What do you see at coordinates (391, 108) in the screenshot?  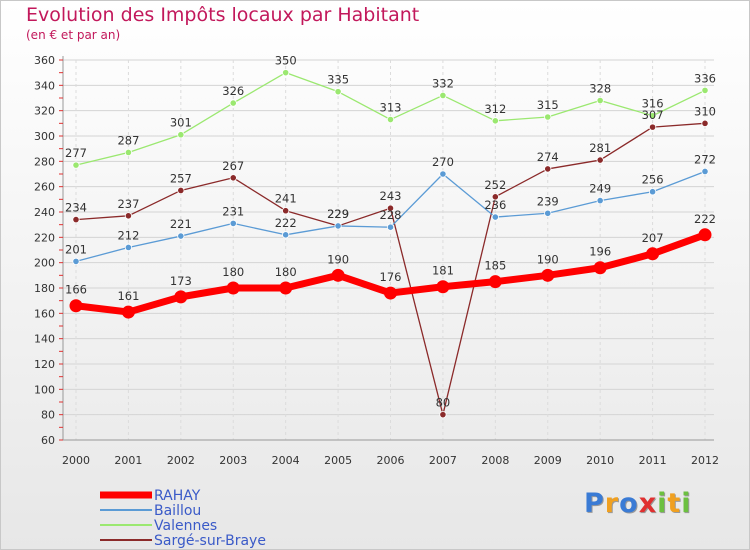 I see `data-label: 313` at bounding box center [391, 108].